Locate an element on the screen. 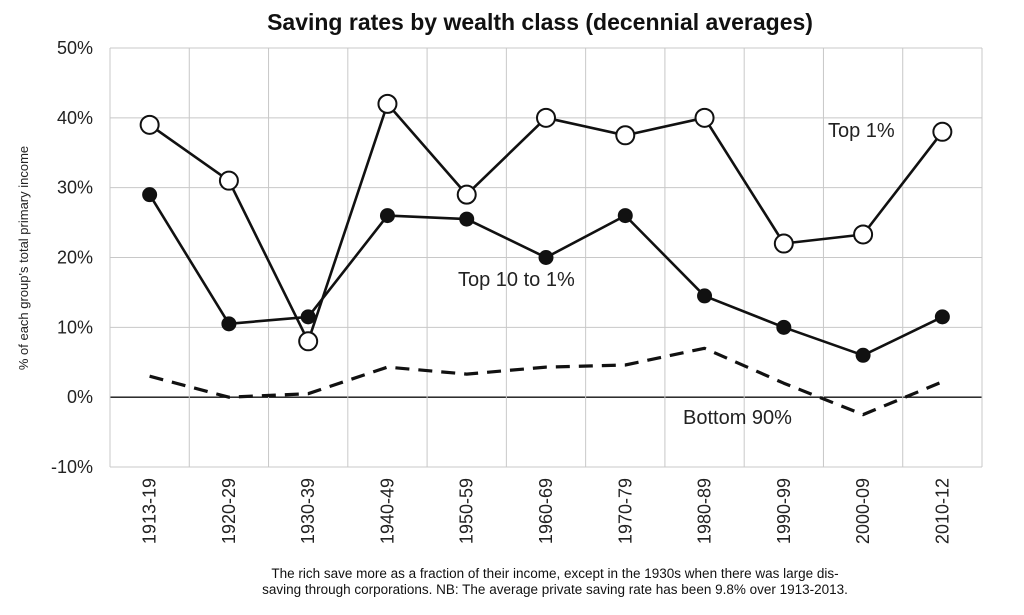 The height and width of the screenshot is (615, 1024). y-tick-label: 30% is located at coordinates (75, 188).